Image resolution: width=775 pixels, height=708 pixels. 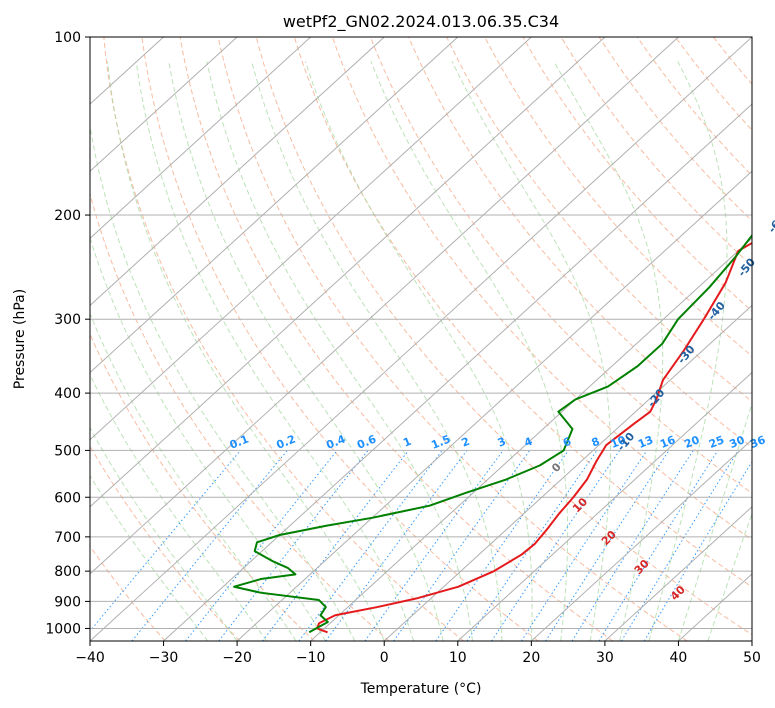 What do you see at coordinates (418, 653) in the screenshot?
I see `x-axis: −40 −30 −20 −10 0 10 20 30 40 50` at bounding box center [418, 653].